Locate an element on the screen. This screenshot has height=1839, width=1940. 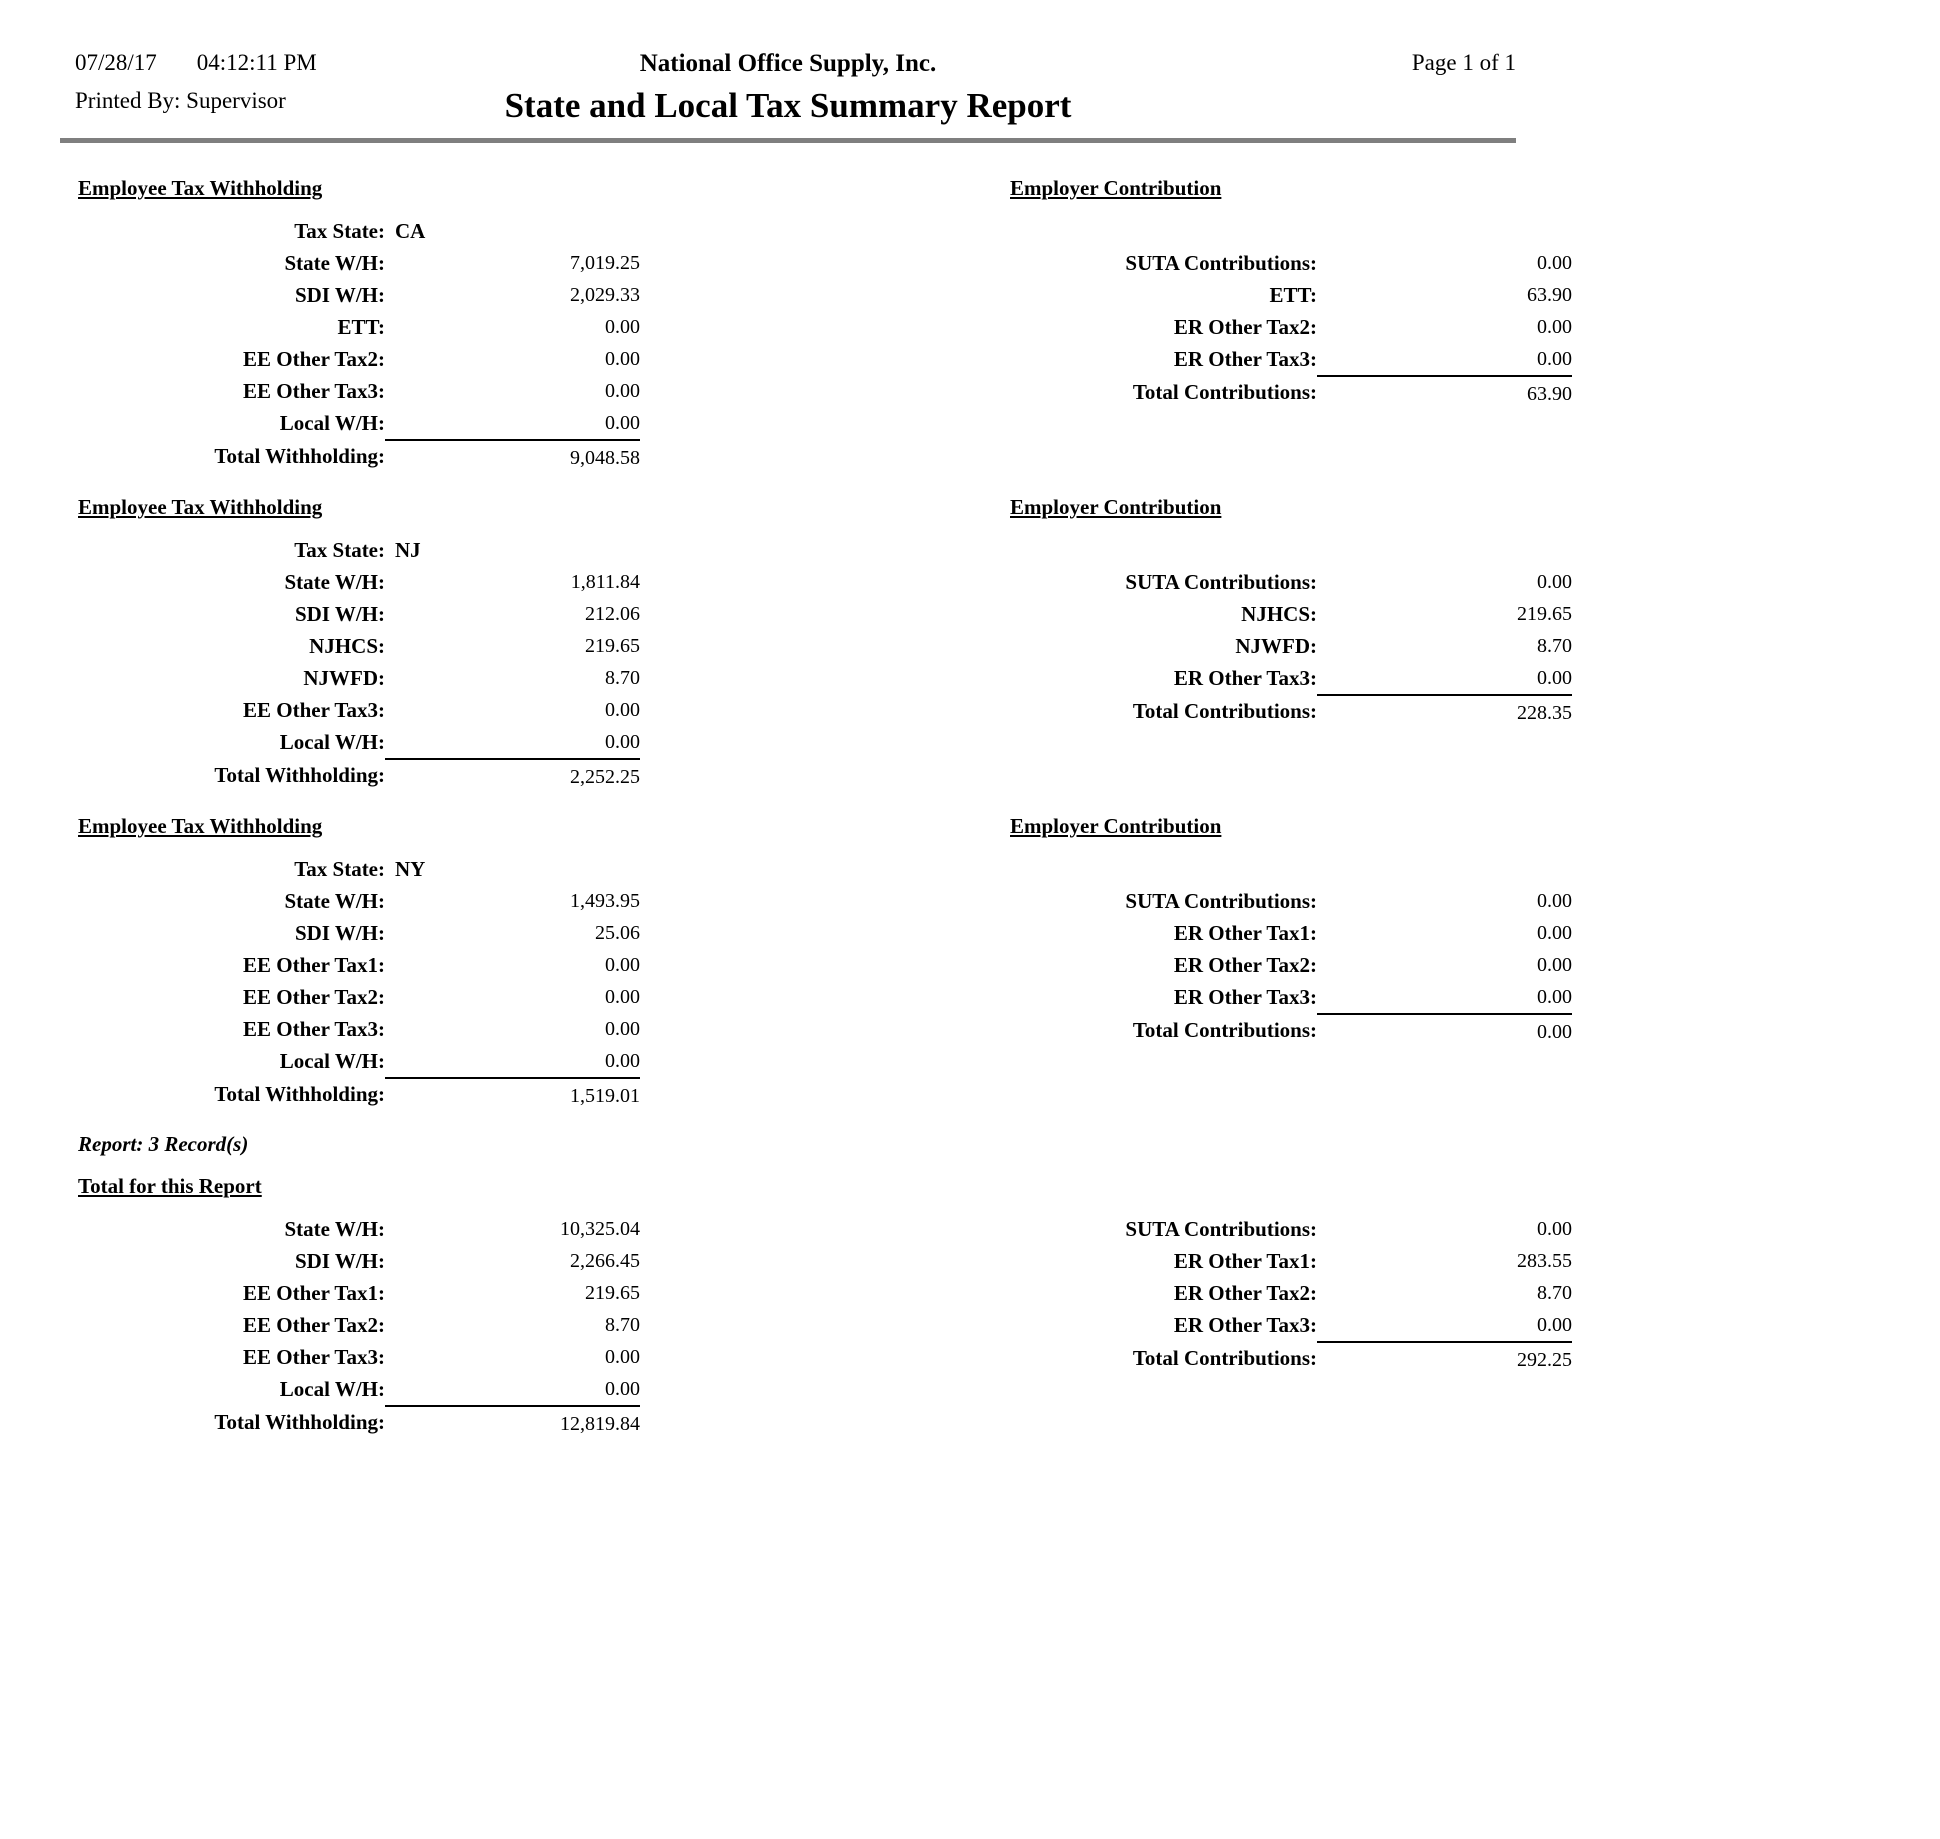
employee-tax-row: EE Other Tax3: 0.00 is located at coordinates (359, 391).